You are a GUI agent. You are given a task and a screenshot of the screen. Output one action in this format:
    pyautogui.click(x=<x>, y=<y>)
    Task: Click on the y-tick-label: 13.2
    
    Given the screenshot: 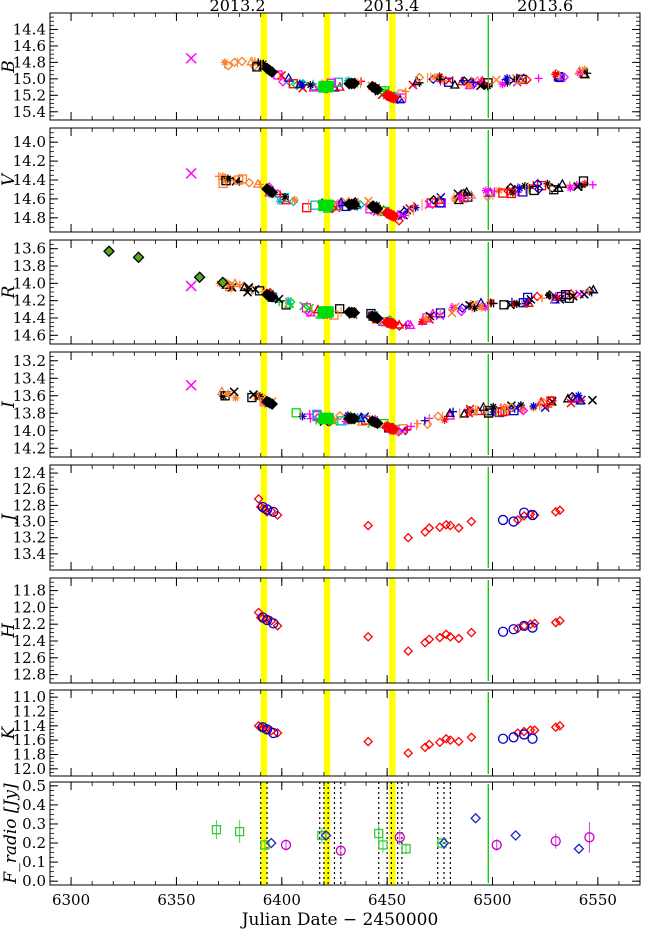 What is the action you would take?
    pyautogui.click(x=29, y=361)
    